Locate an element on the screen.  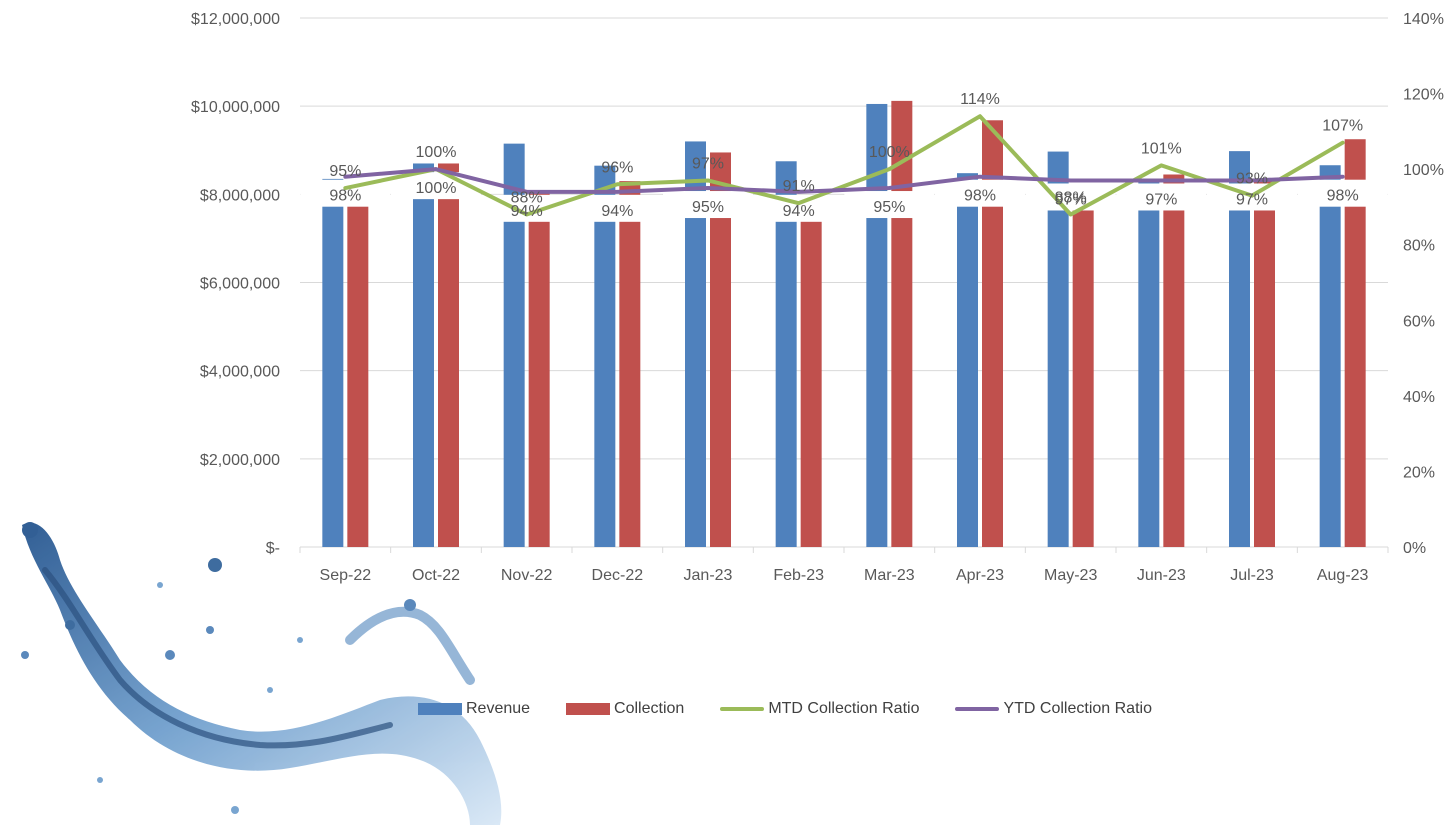
line-series is located at coordinates (844, 165).